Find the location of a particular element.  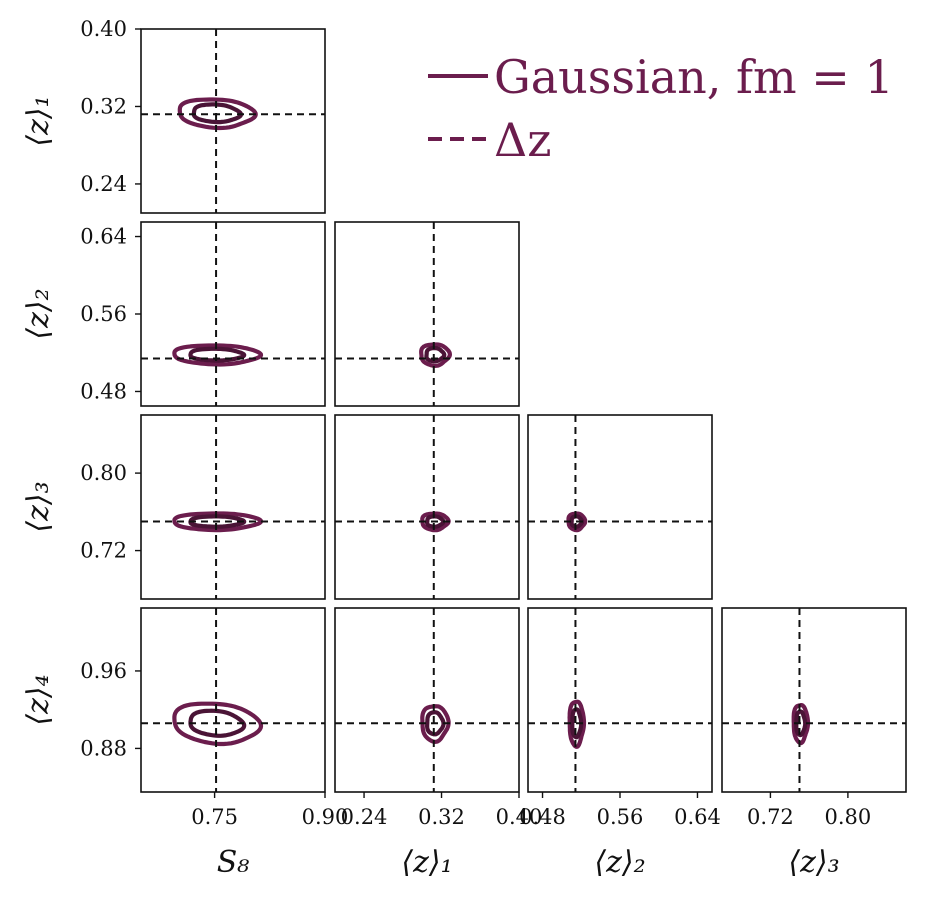

y-tick-label: 0.96 is located at coordinates (103, 671).